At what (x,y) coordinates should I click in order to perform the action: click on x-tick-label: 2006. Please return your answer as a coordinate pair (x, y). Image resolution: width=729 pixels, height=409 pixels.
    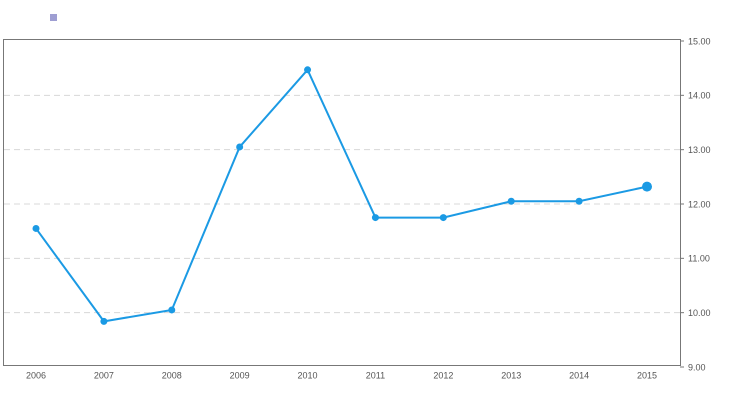
    Looking at the image, I should click on (36, 375).